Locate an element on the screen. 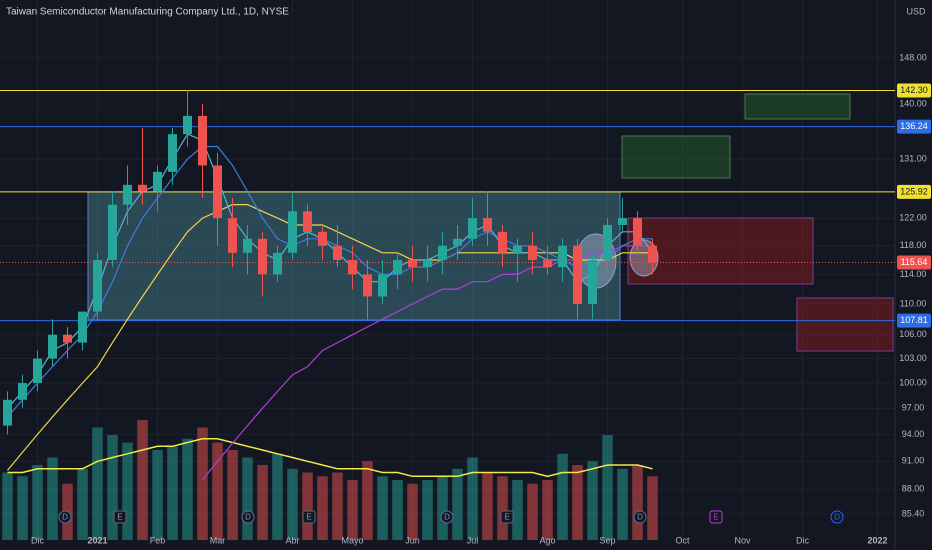 The width and height of the screenshot is (932, 550). price-badge-label: 115.64 is located at coordinates (914, 262).